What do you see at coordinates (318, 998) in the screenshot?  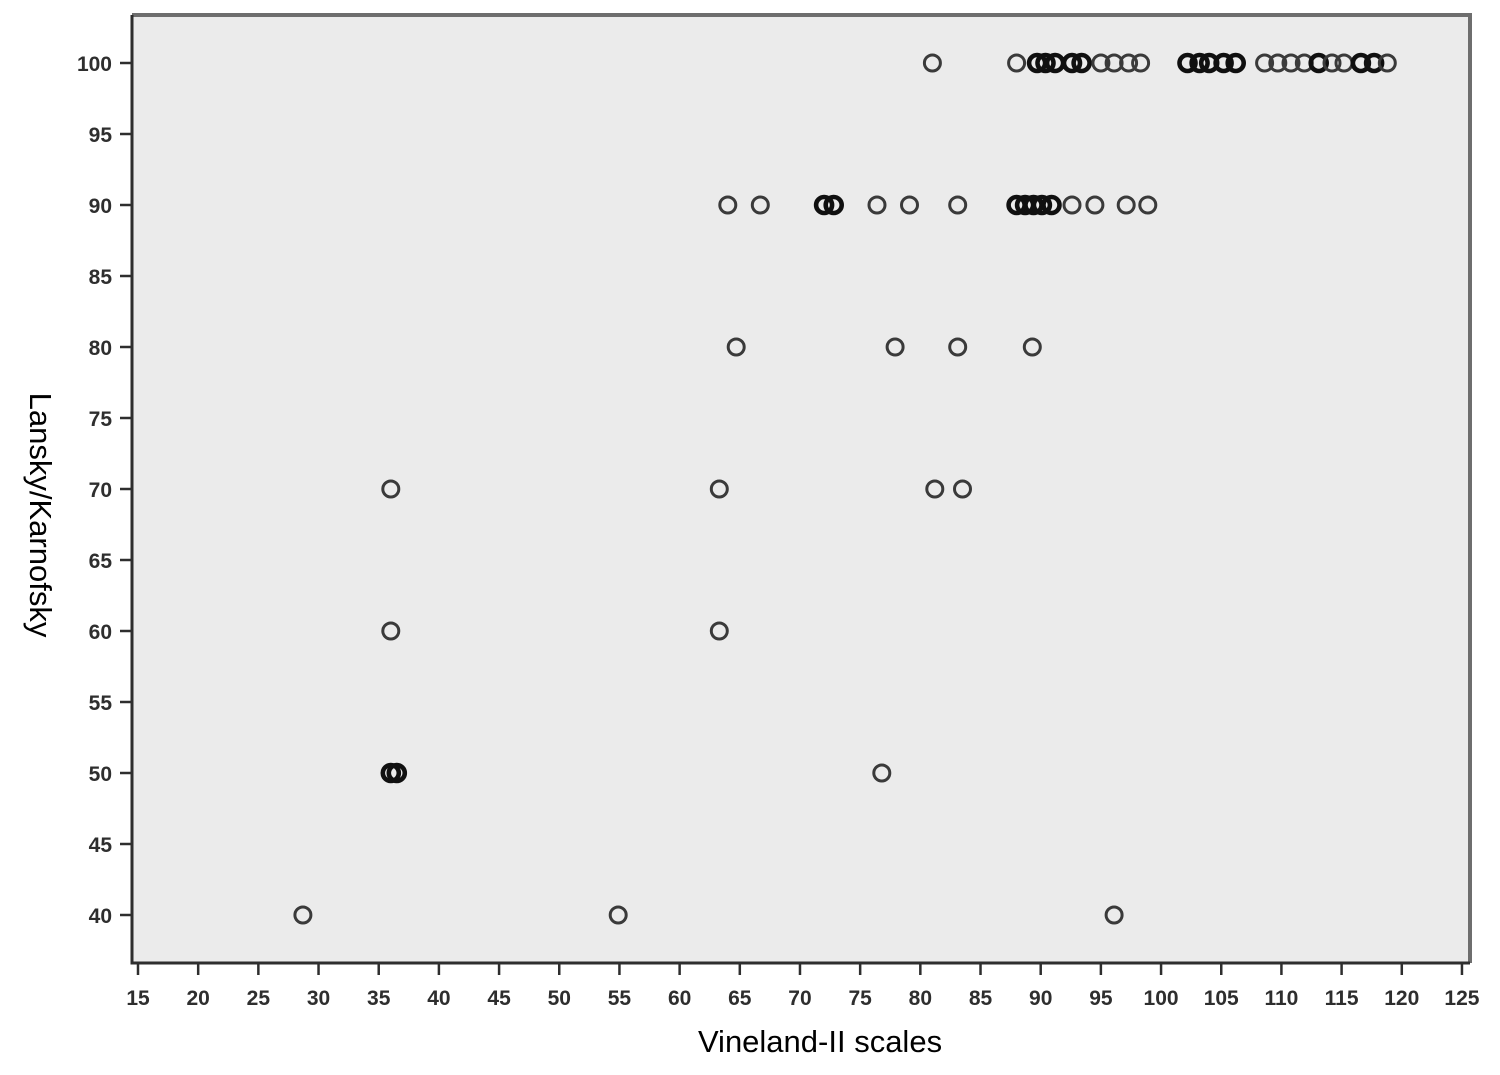 I see `x-tick-label: 30` at bounding box center [318, 998].